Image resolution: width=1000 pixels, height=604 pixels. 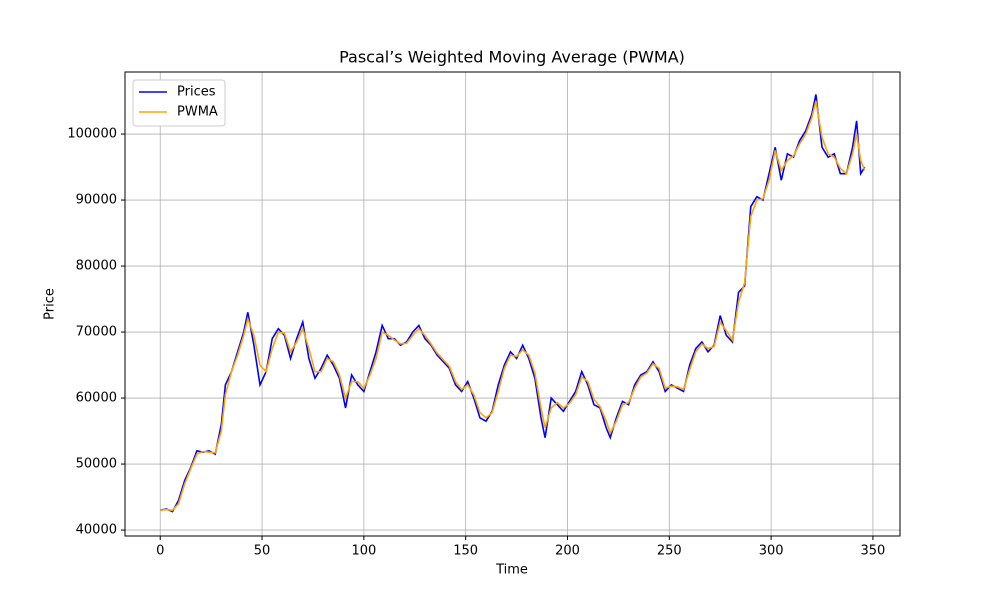 What do you see at coordinates (196, 92) in the screenshot?
I see `legend-label: Prices` at bounding box center [196, 92].